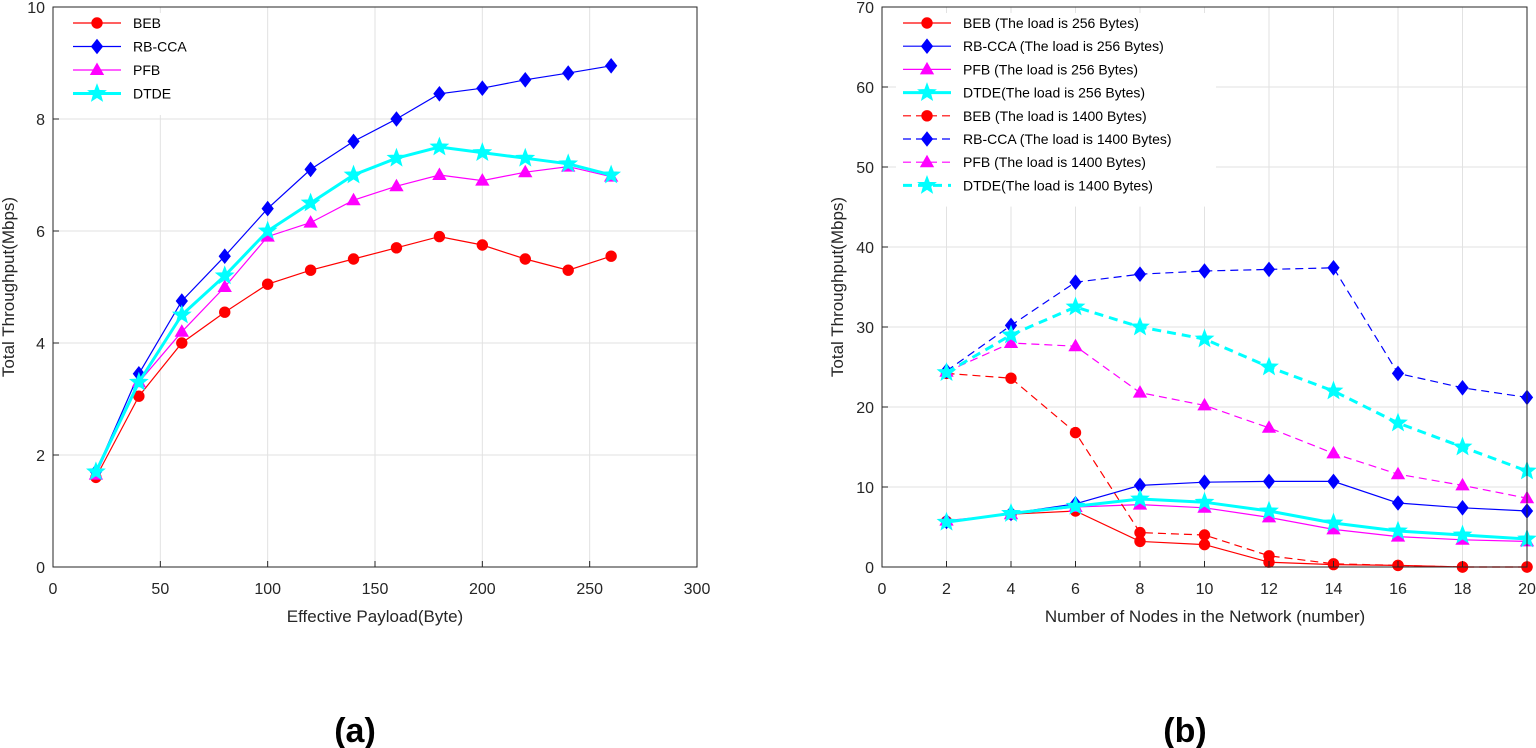 The image size is (1536, 748). I want to click on y-tick-label: 50, so click(865, 168).